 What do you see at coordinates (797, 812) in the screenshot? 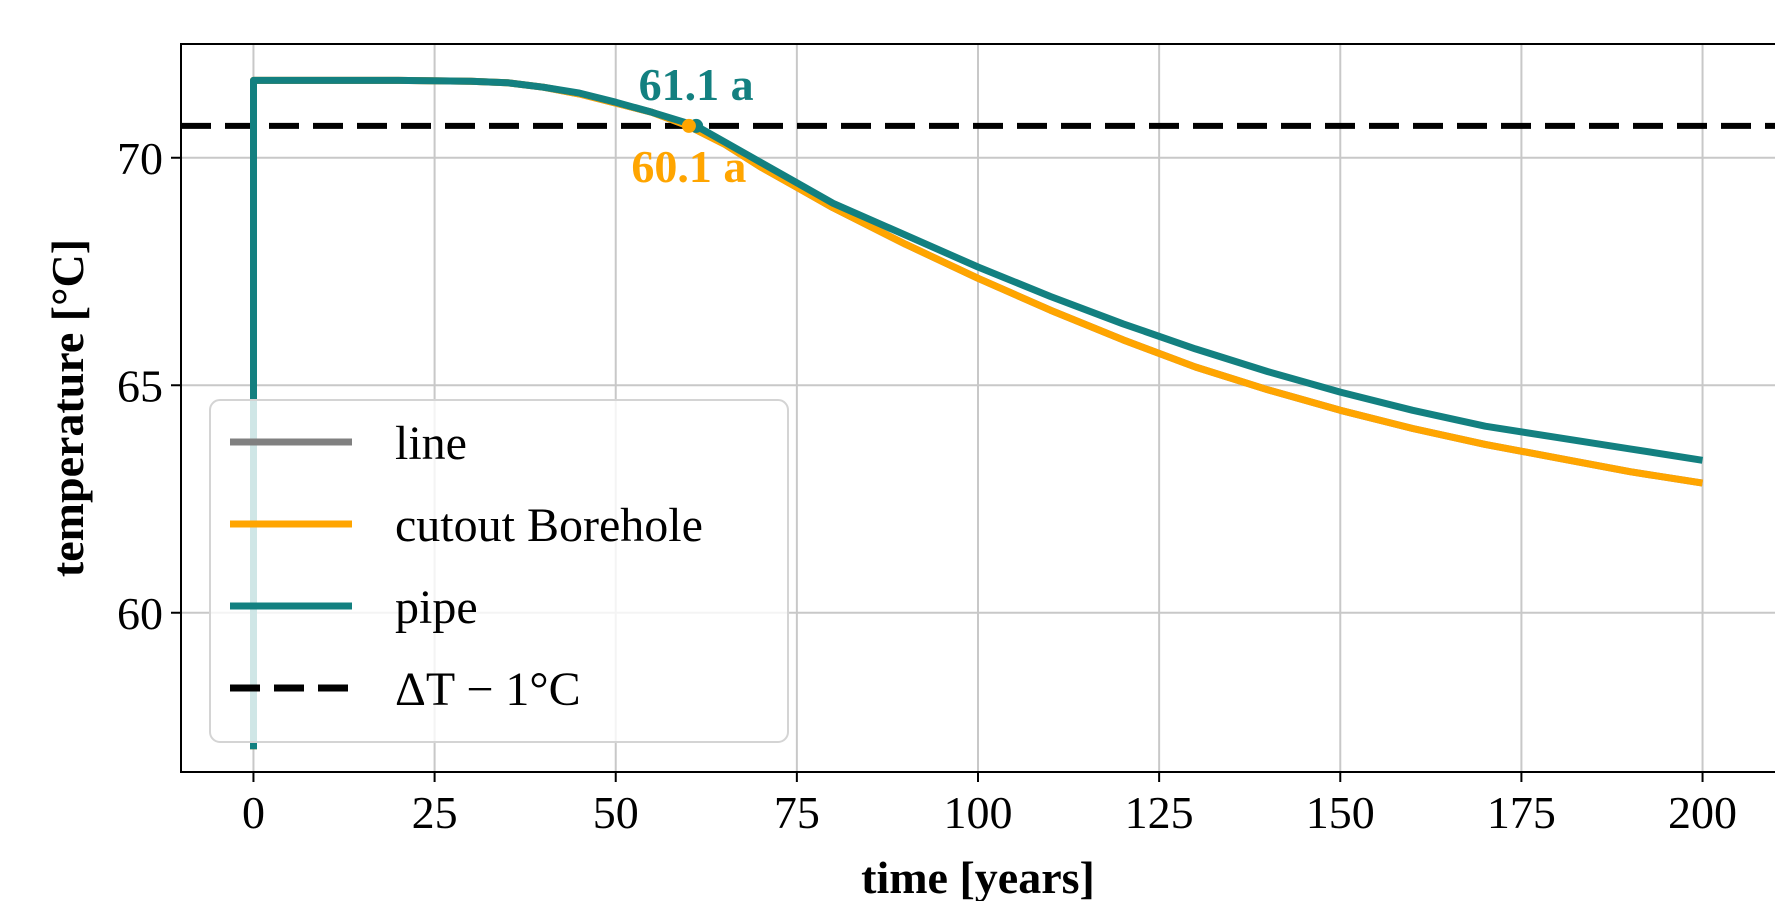
I see `x-tick-label: 75` at bounding box center [797, 812].